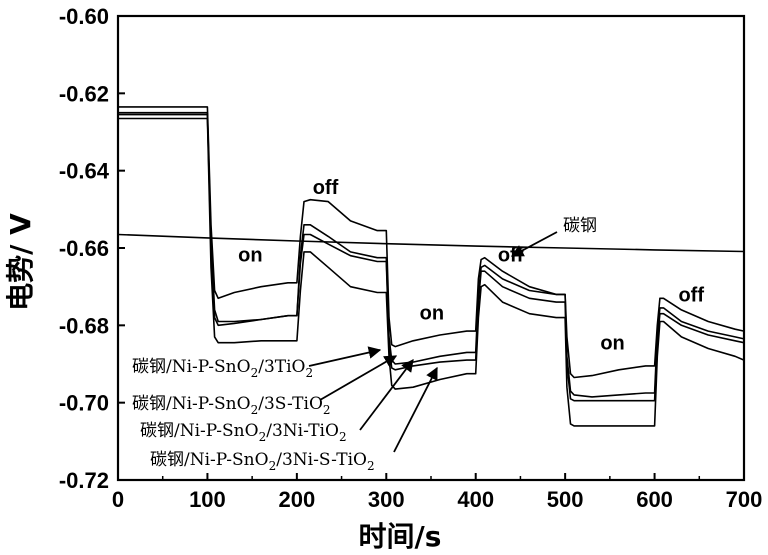  I want to click on x-tick-label: 600, so click(654, 499).